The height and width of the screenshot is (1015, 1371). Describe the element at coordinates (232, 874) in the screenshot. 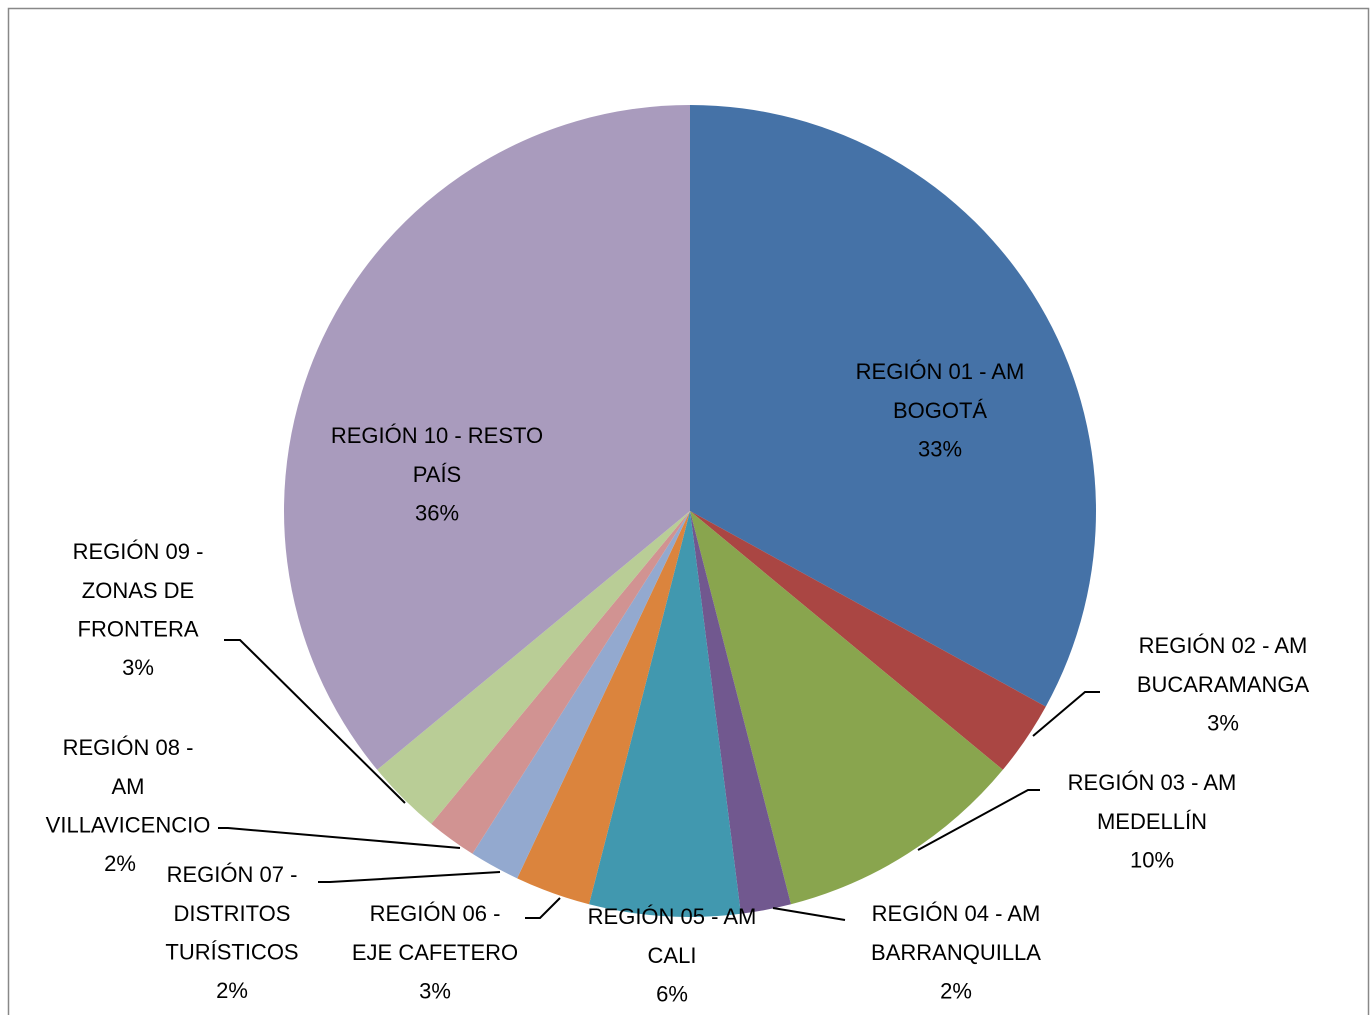

I see `label-line: REGIÓN 07 -` at that location.